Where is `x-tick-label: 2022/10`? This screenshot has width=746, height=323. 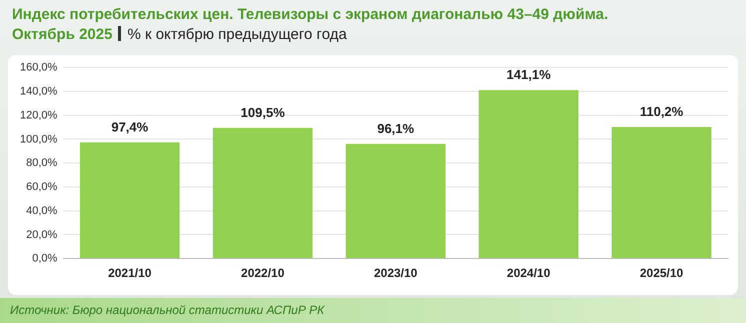 x-tick-label: 2022/10 is located at coordinates (263, 273).